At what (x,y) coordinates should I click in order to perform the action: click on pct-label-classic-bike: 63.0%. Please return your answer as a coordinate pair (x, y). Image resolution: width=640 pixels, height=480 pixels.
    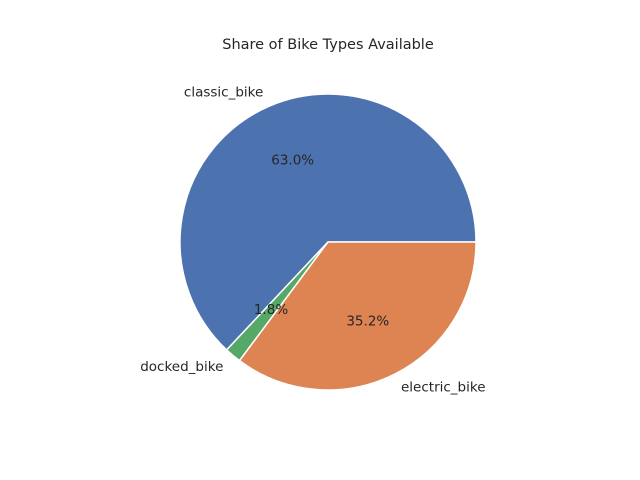
    Looking at the image, I should click on (292, 161).